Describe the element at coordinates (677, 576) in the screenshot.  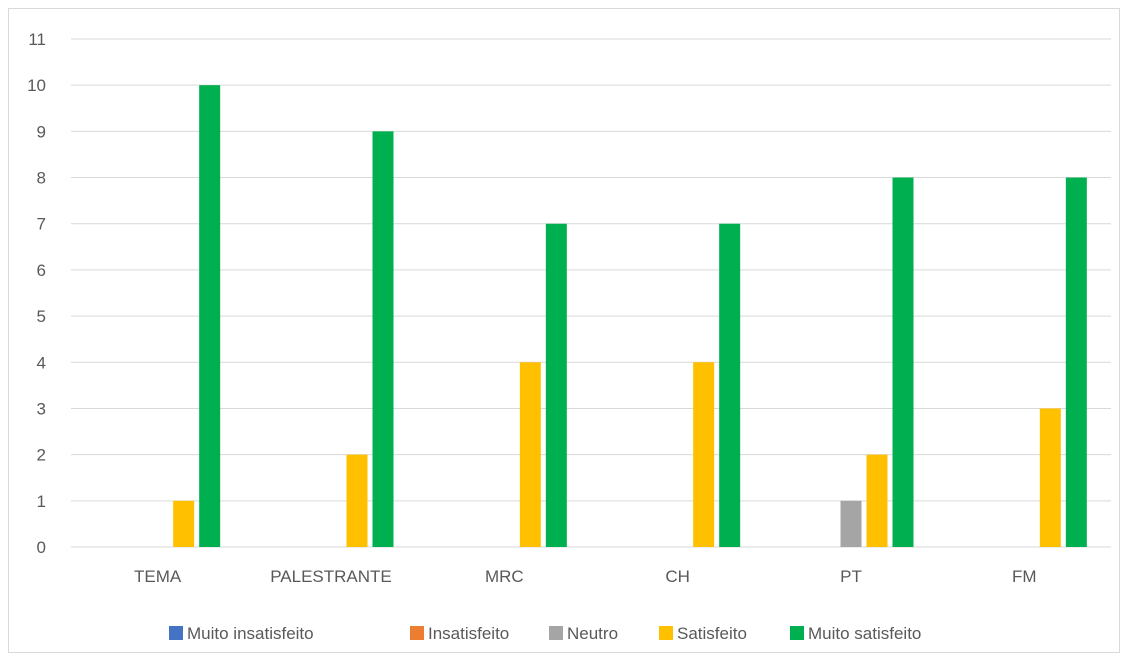
I see `x-tick-label: CH` at that location.